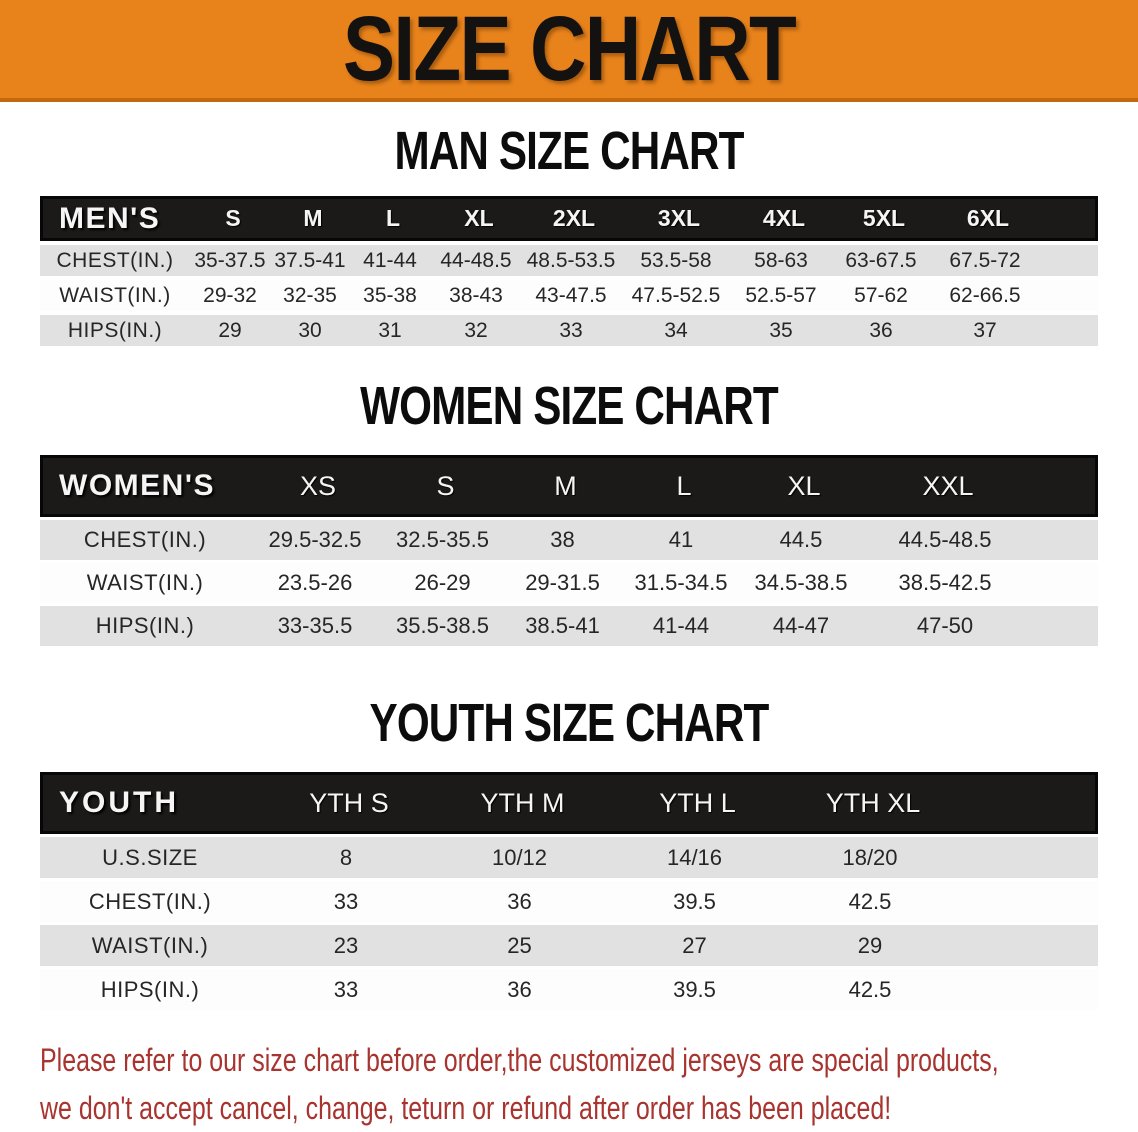 This screenshot has height=1132, width=1138. What do you see at coordinates (781, 330) in the screenshot?
I see `men-value-cell: 35` at bounding box center [781, 330].